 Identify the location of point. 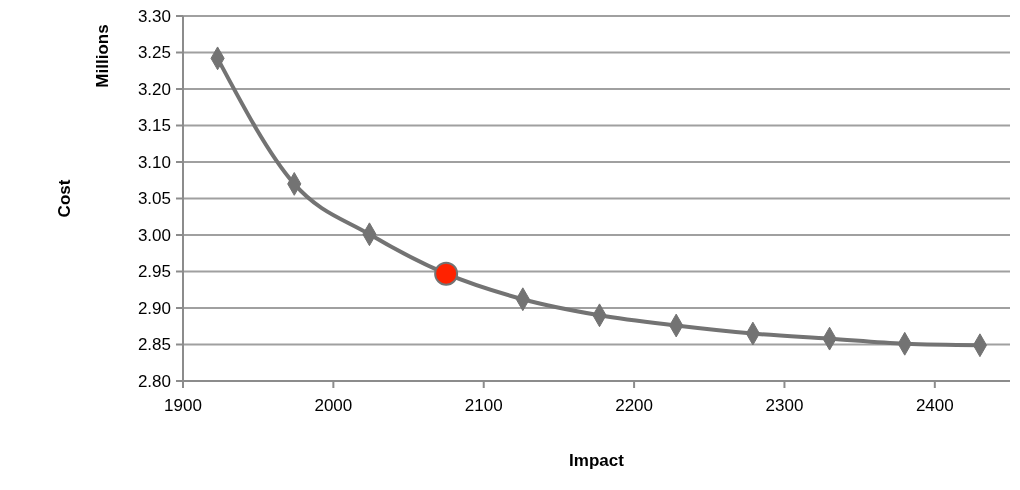
(446, 273).